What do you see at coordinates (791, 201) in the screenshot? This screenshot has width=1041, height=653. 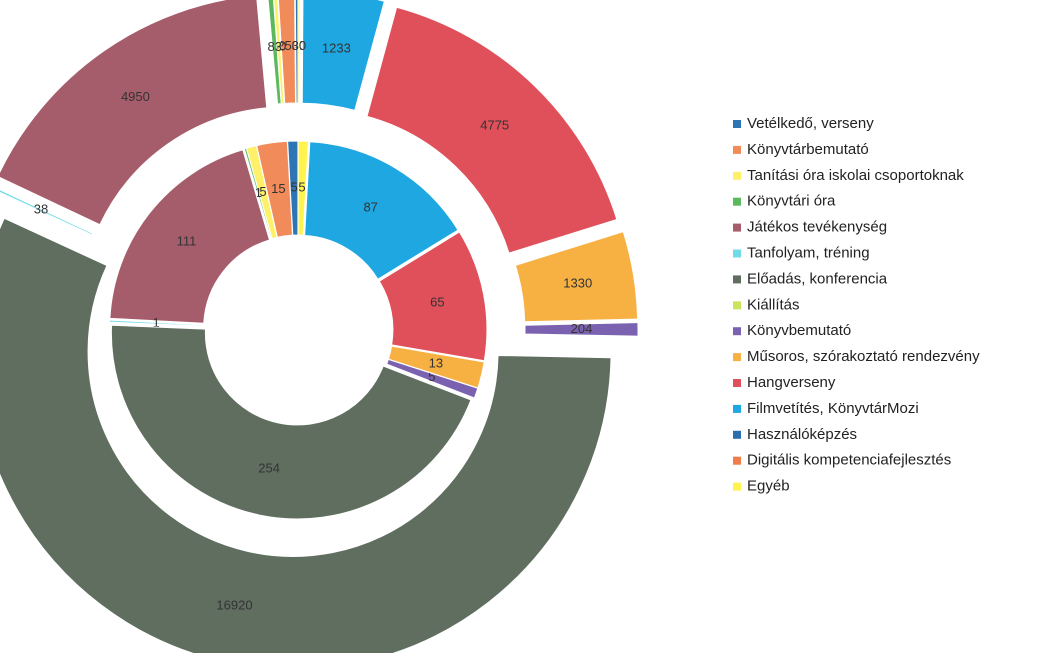 I see `legend-label: Könyvtári óra` at bounding box center [791, 201].